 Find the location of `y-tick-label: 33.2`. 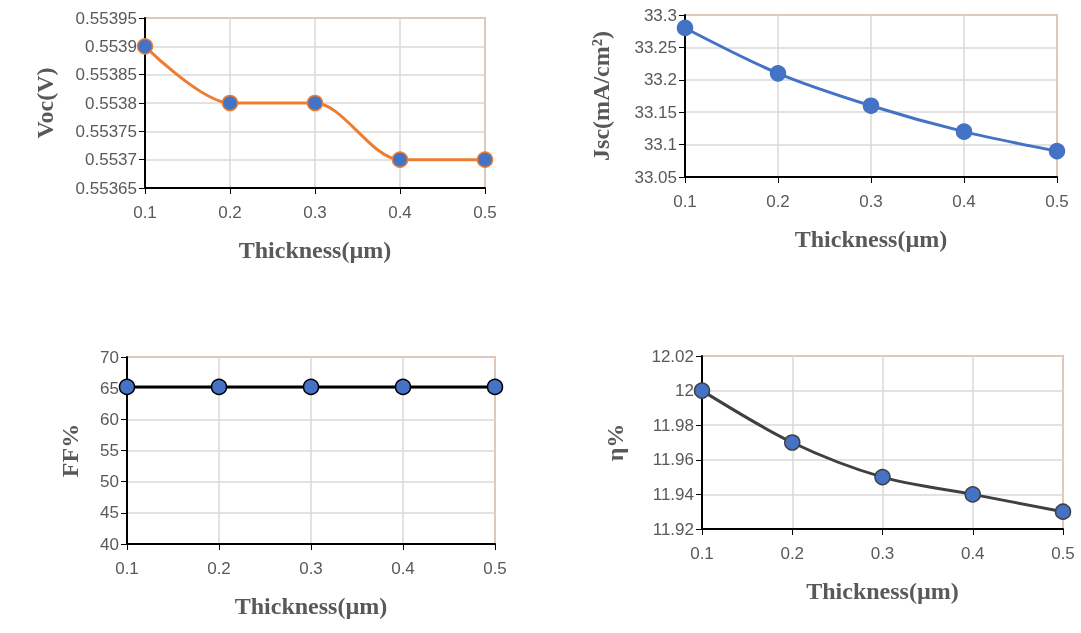

y-tick-label: 33.2 is located at coordinates (660, 80).